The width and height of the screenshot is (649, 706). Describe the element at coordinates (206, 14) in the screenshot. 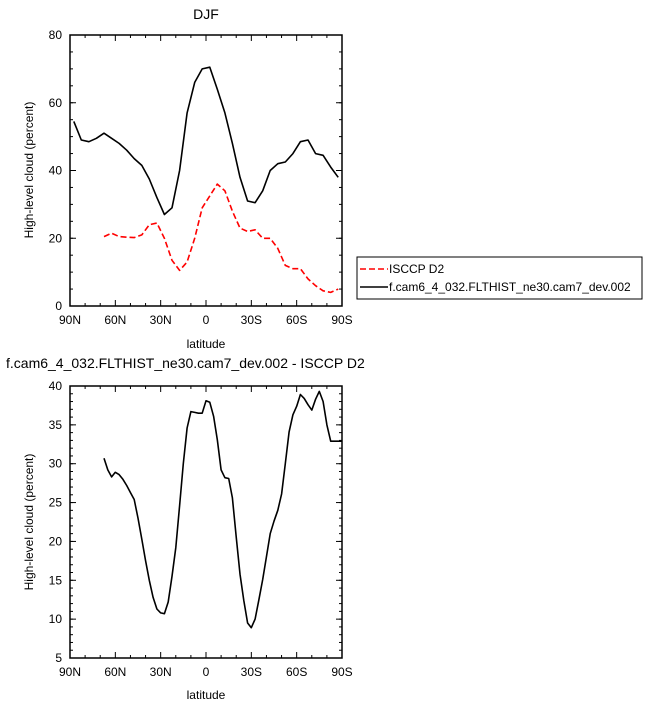

I see `top-chart-title: DJF` at that location.